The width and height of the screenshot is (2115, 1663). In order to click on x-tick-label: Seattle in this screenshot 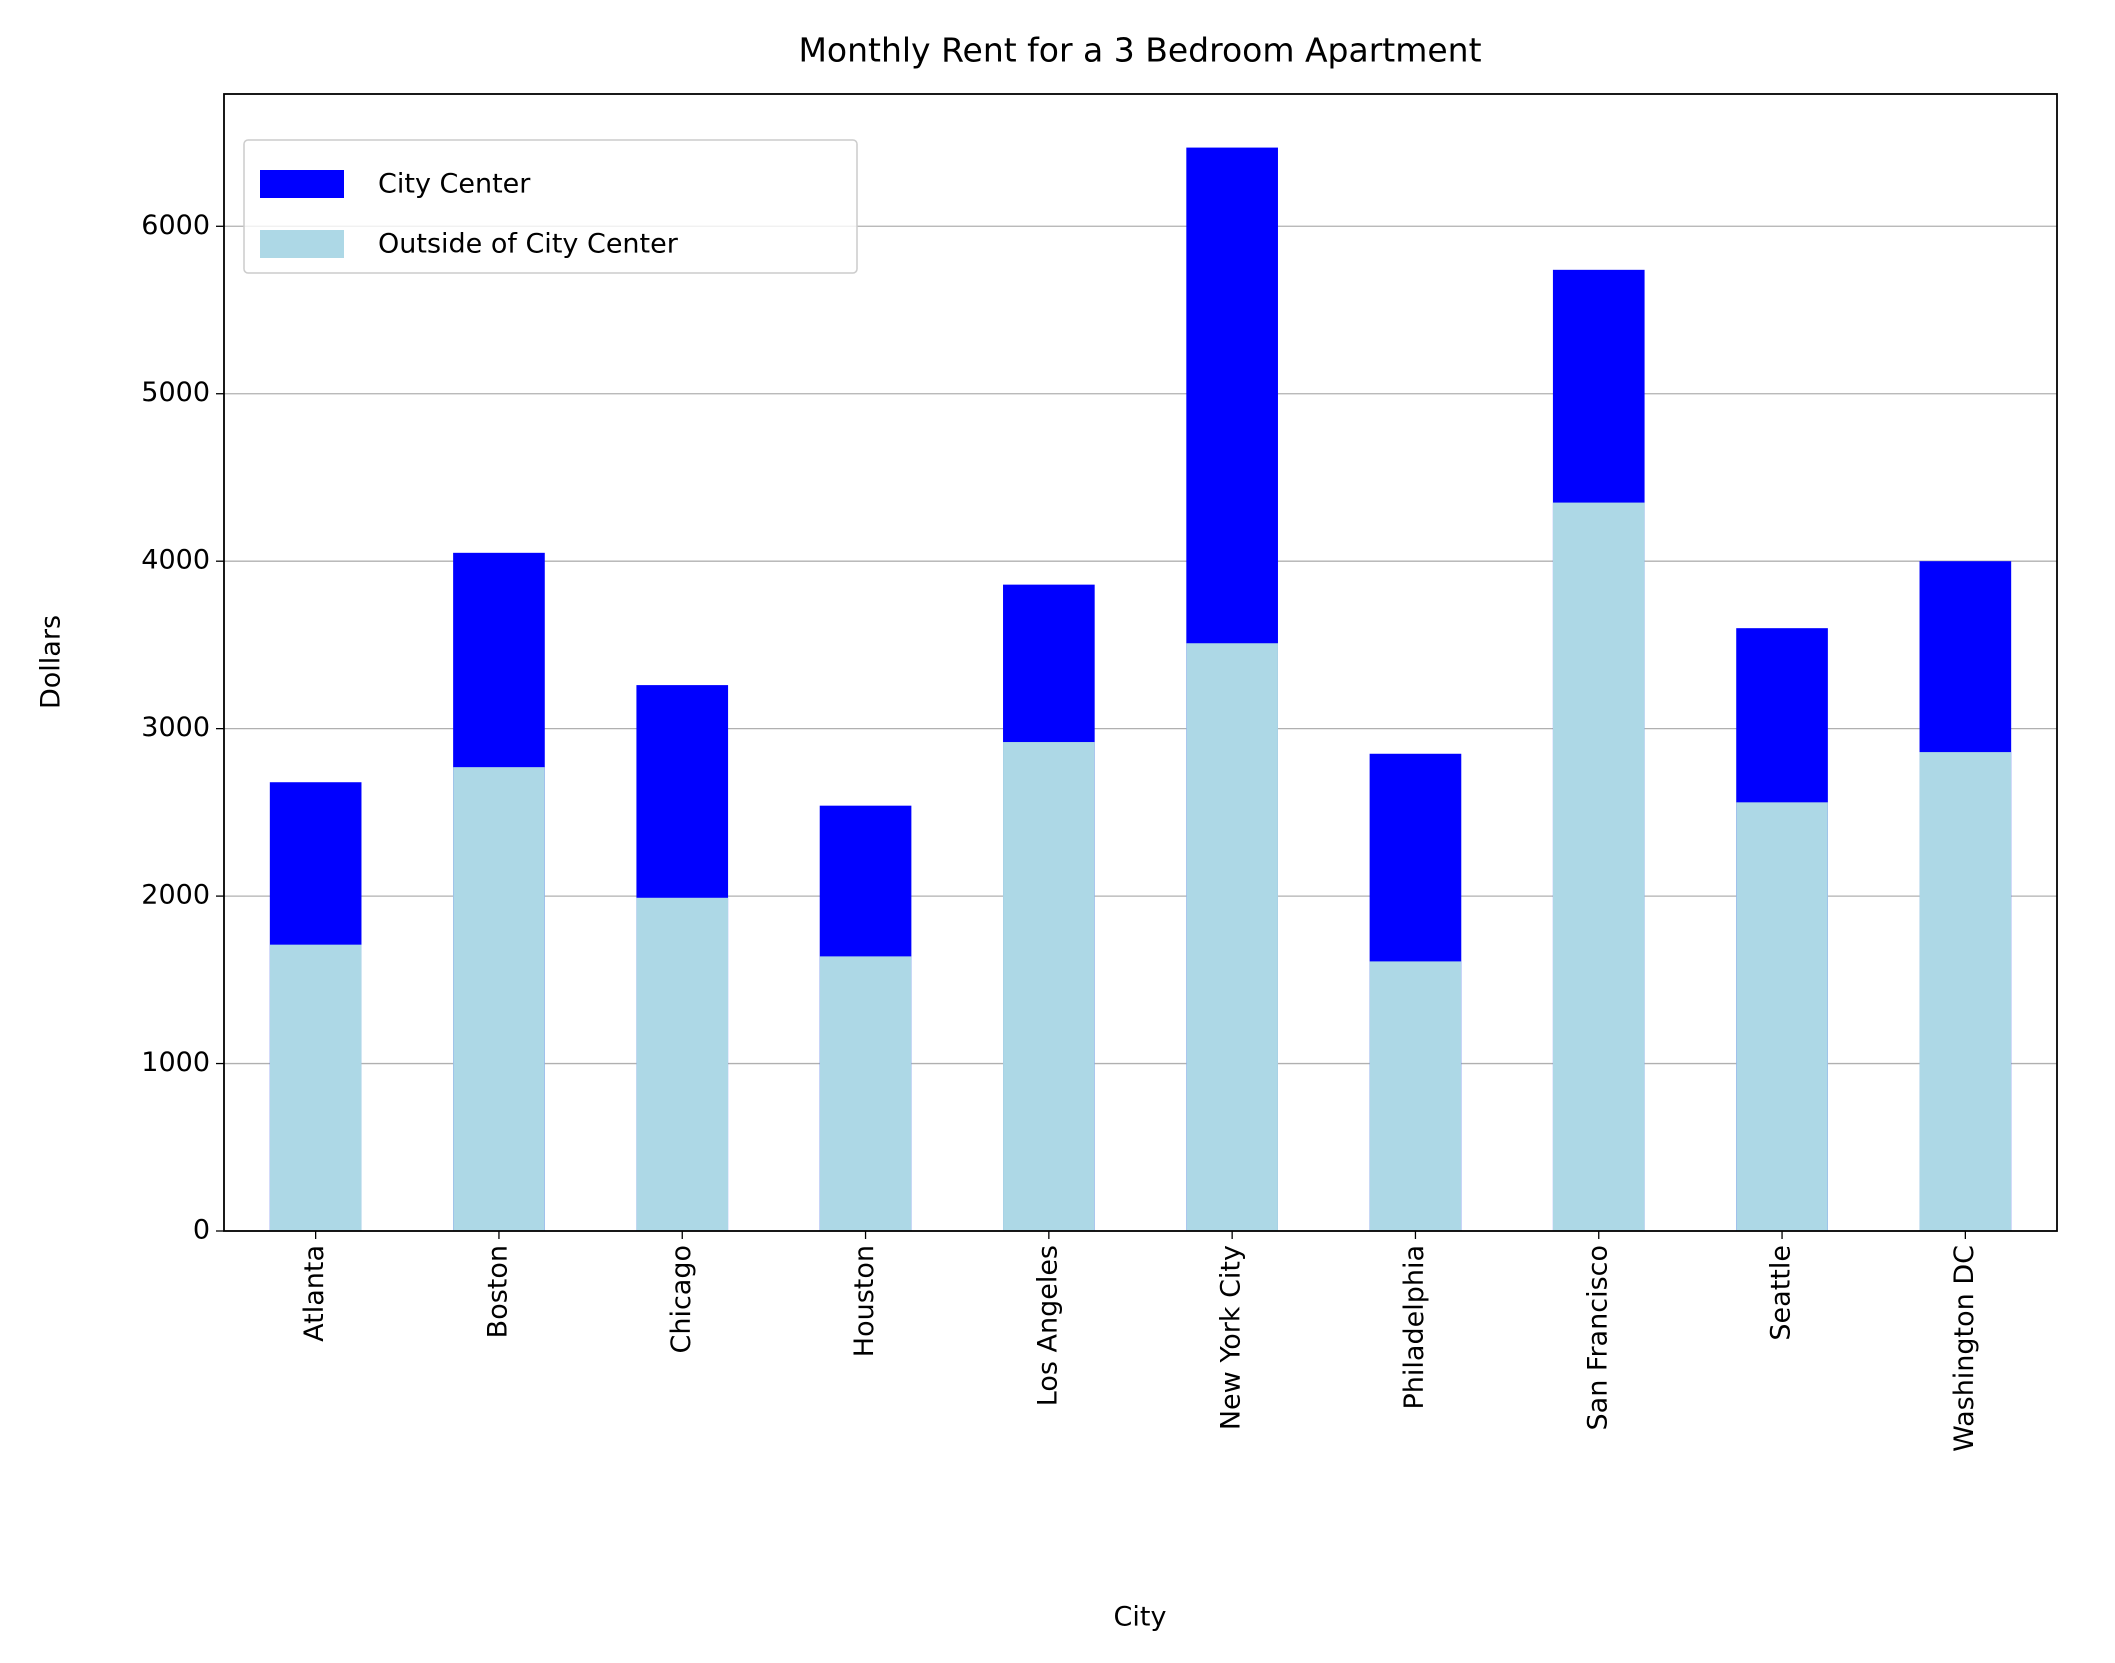, I will do `click(1781, 1293)`.